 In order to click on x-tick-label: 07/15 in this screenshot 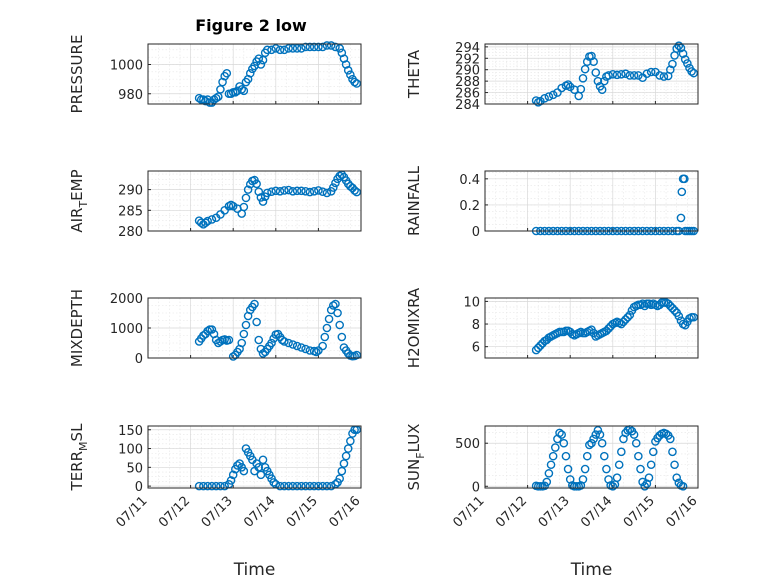, I will do `click(302, 512)`.